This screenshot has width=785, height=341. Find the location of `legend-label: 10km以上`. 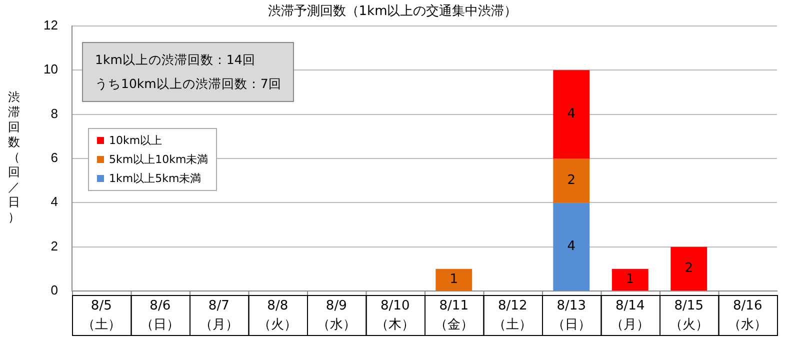

legend-label: 10km以上 is located at coordinates (136, 141).